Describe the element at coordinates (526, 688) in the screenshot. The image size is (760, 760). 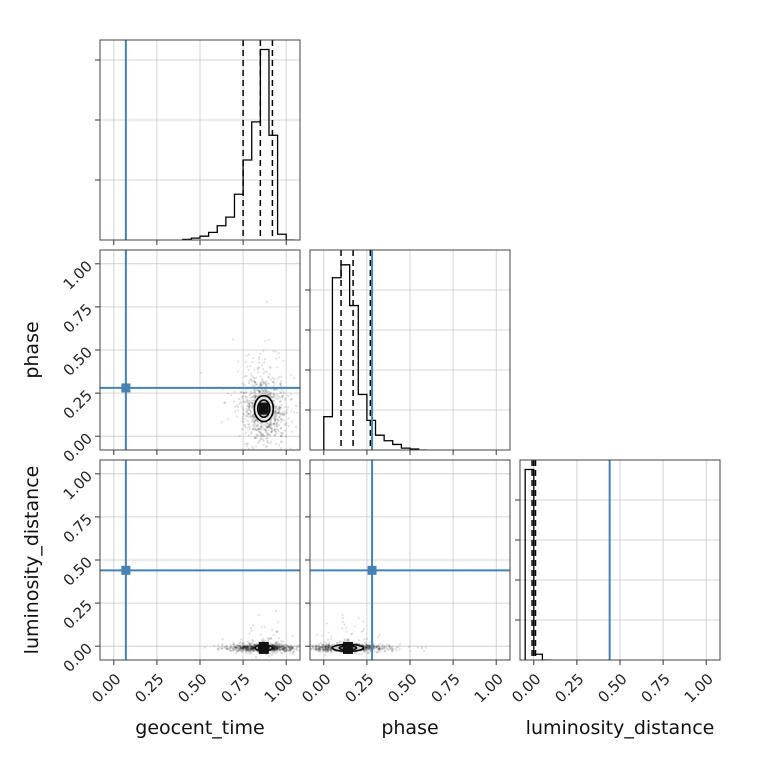
I see `x-tick-label: 0.00` at that location.